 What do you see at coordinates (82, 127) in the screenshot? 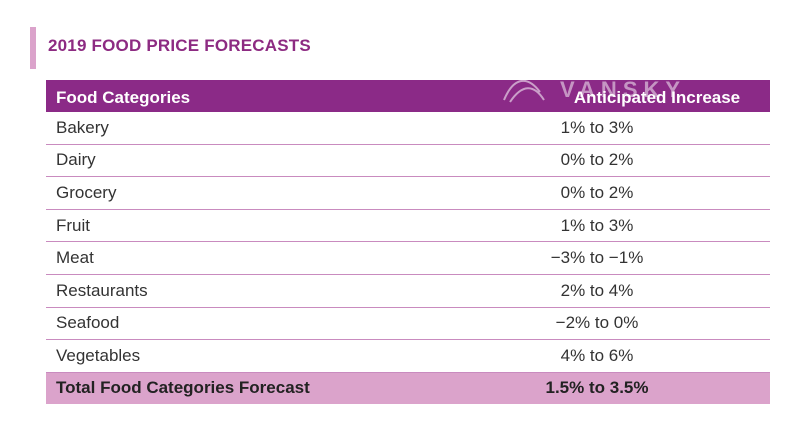
I see `category-cell: Bakery` at bounding box center [82, 127].